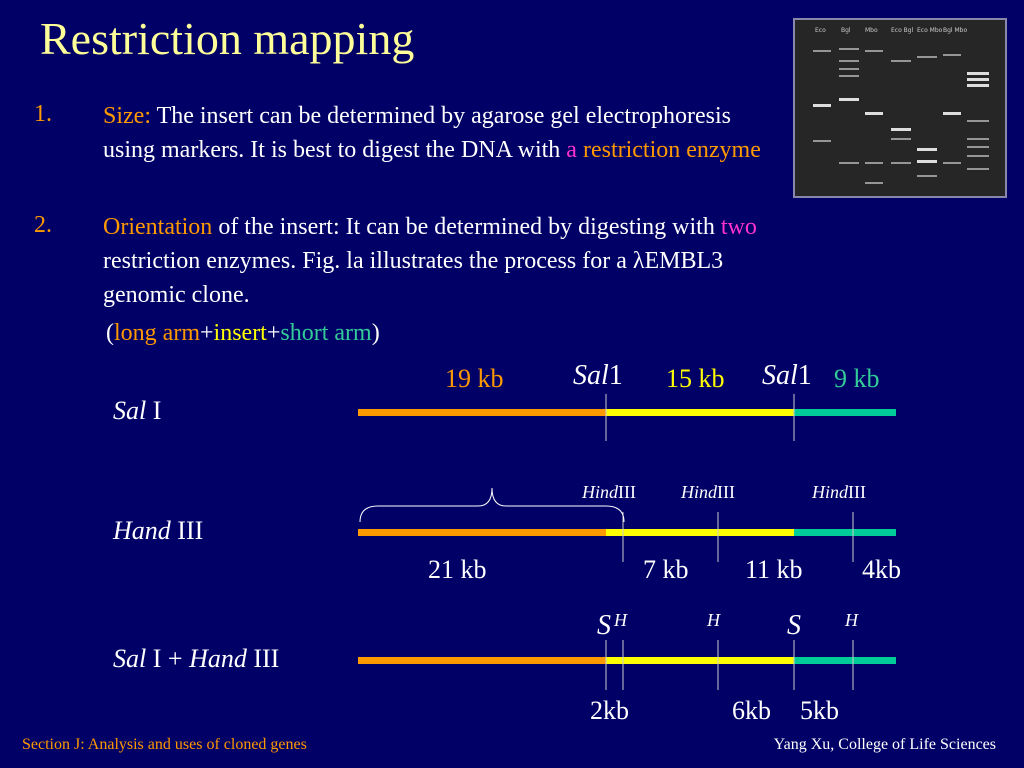 The image size is (1024, 768). I want to click on segment-11kb: 11 kb, so click(774, 569).